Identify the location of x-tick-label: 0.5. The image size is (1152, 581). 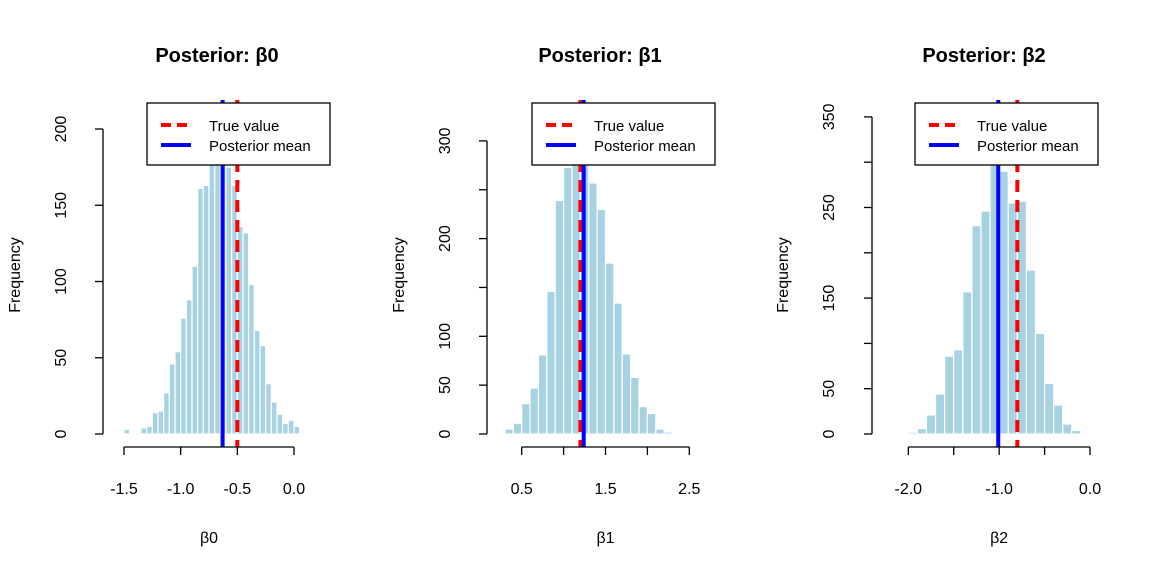
(522, 489).